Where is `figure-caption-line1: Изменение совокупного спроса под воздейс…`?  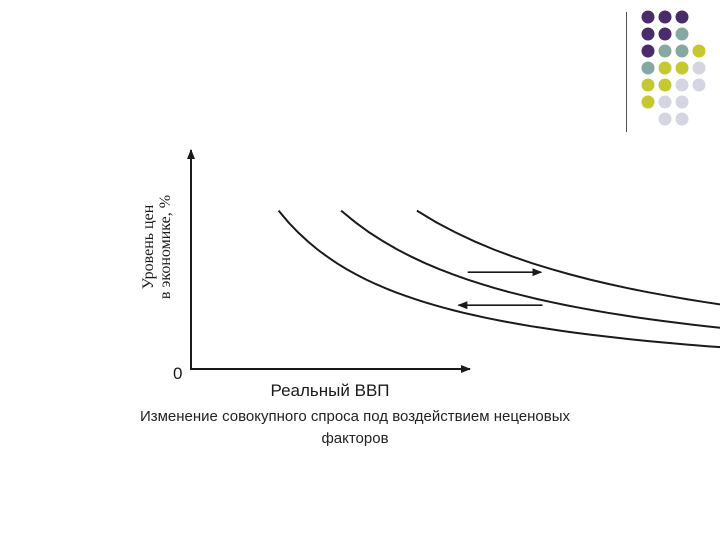
figure-caption-line1: Изменение совокупного спроса под воздейс… is located at coordinates (355, 416).